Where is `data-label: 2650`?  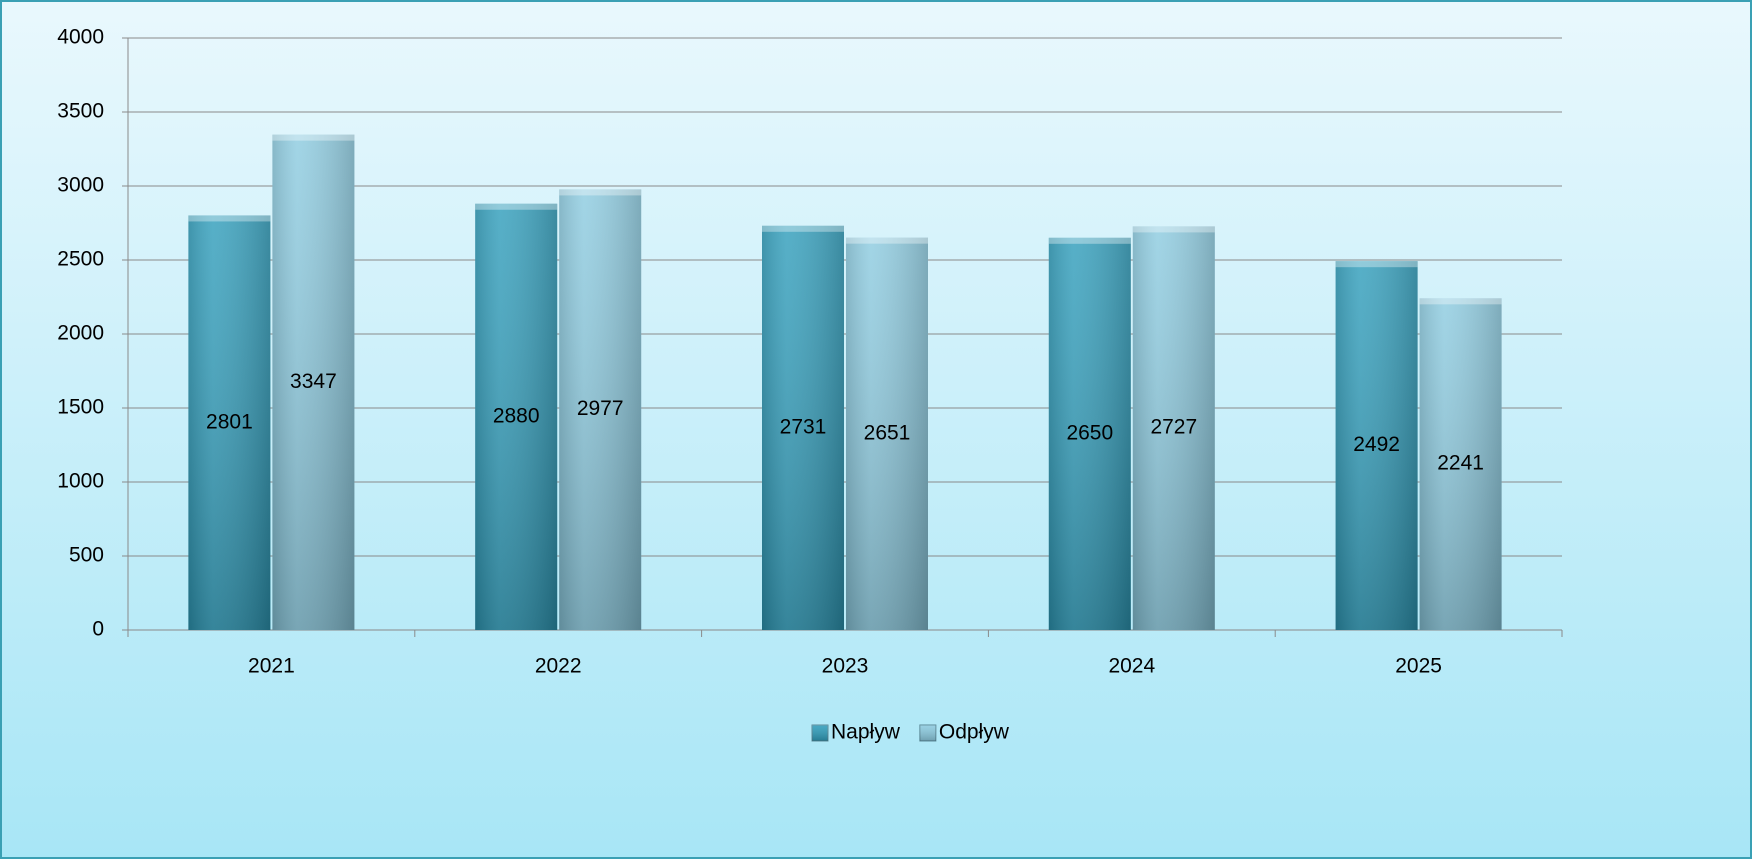 data-label: 2650 is located at coordinates (1089, 432).